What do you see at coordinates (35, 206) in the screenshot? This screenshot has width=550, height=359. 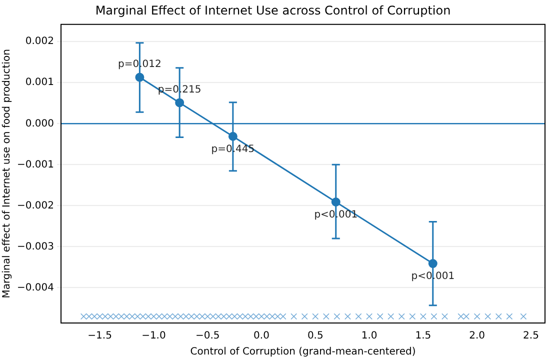 I see `y-tick-label: −0.002` at bounding box center [35, 206].